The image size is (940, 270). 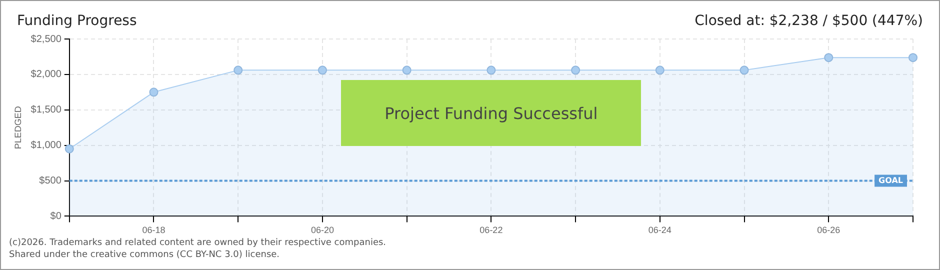 What do you see at coordinates (491, 230) in the screenshot?
I see `x-tick-label: 06-22` at bounding box center [491, 230].